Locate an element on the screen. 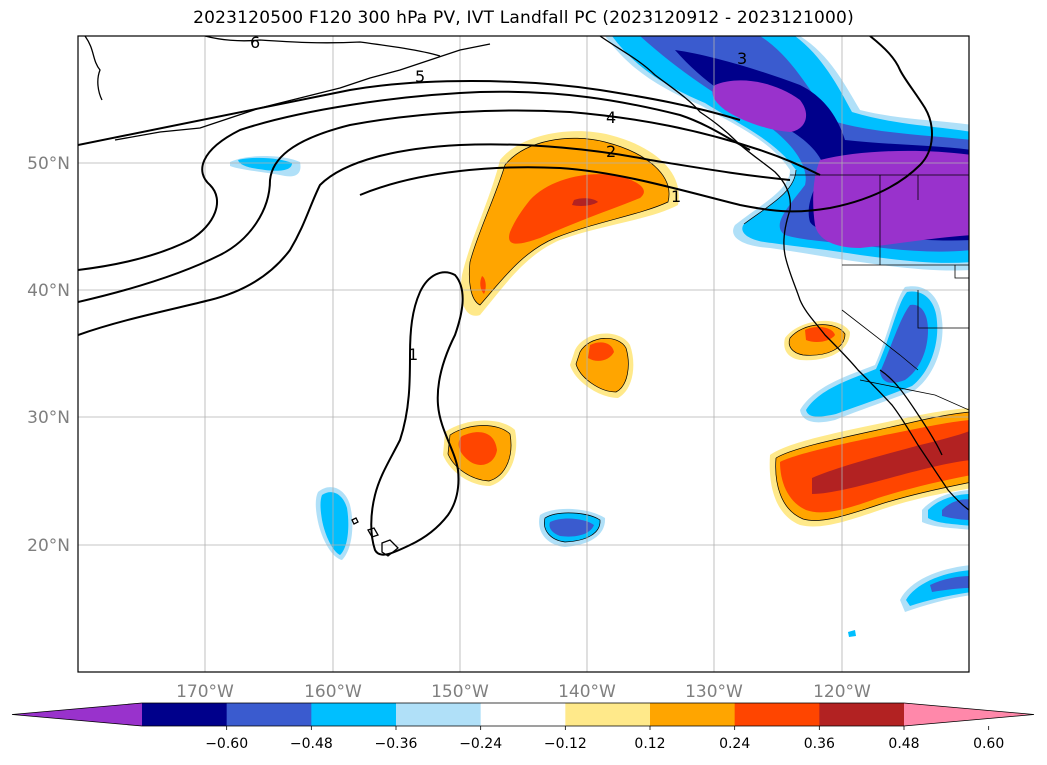  colorbar-tick-label: −0.48 is located at coordinates (311, 744).